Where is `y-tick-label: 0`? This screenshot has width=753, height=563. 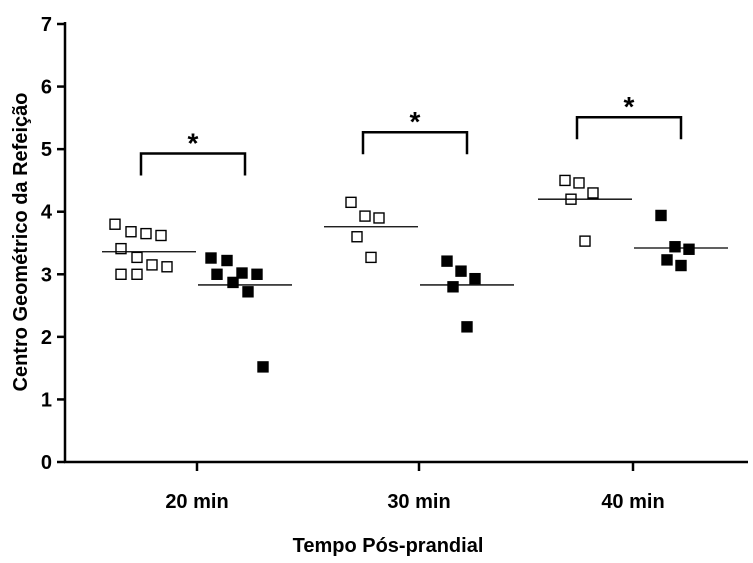 y-tick-label: 0 is located at coordinates (46, 463).